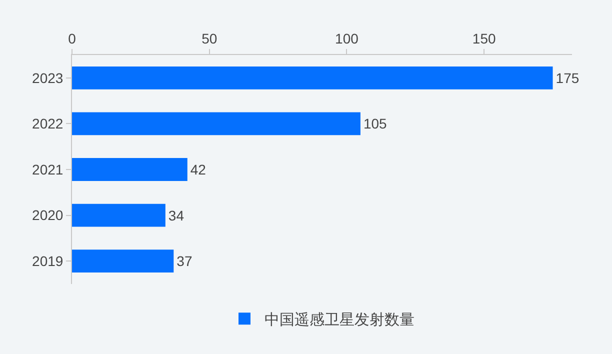 This screenshot has width=612, height=354. What do you see at coordinates (72, 38) in the screenshot?
I see `x-tick-label: 0` at bounding box center [72, 38].